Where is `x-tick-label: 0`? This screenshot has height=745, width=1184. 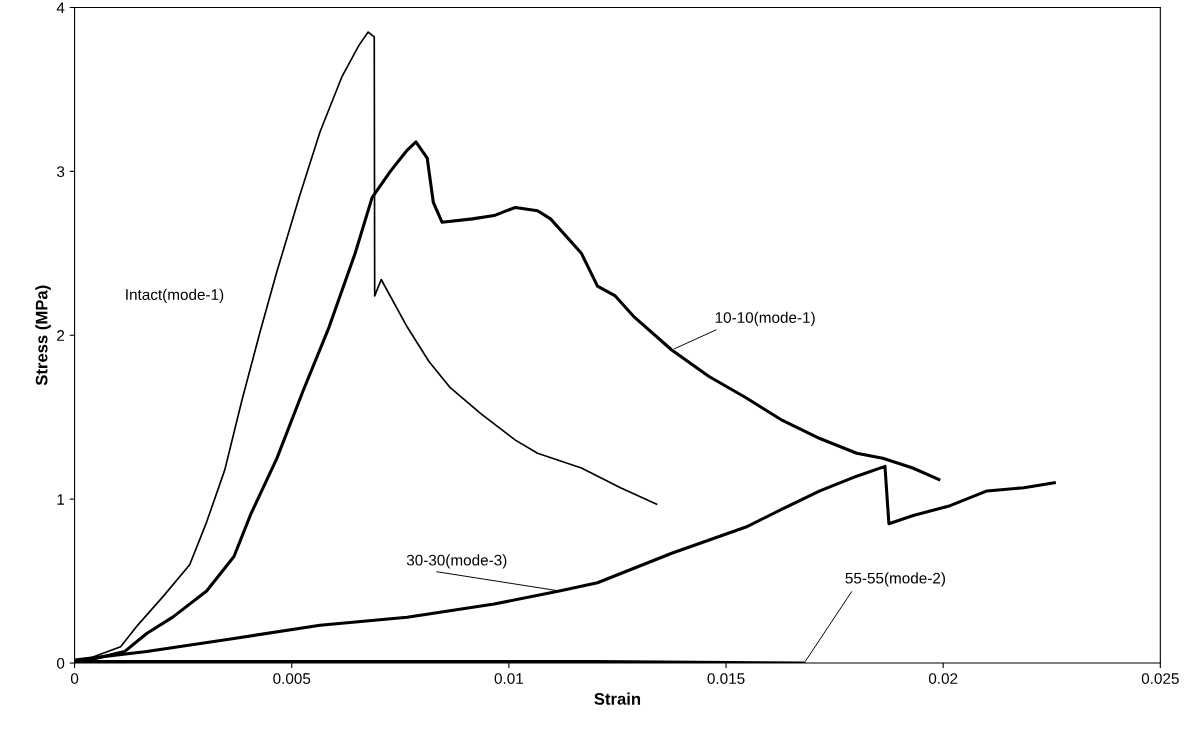 x-tick-label: 0 is located at coordinates (74, 678).